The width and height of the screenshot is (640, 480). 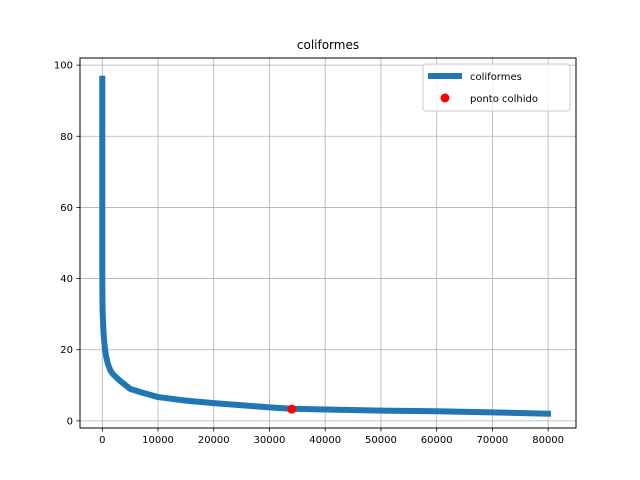 I want to click on x-tick-label: 80000, so click(x=548, y=440).